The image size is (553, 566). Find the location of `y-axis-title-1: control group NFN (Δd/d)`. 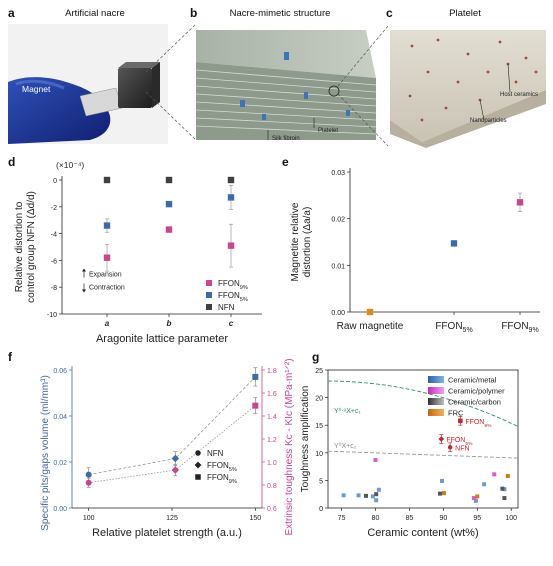

y-axis-title-1: control group NFN (Δd/d) is located at coordinates (31, 247).